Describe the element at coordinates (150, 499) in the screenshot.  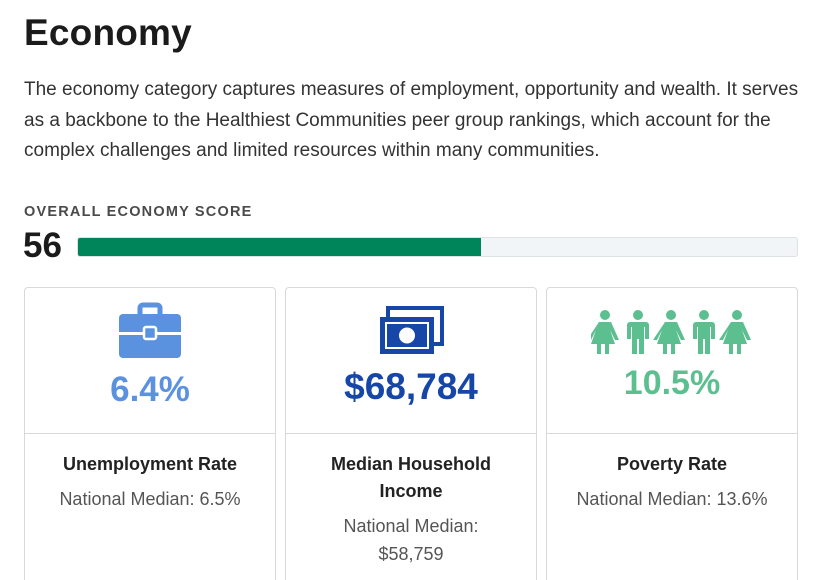
I see `unemployment-national-median: National Median: 6.5%` at that location.